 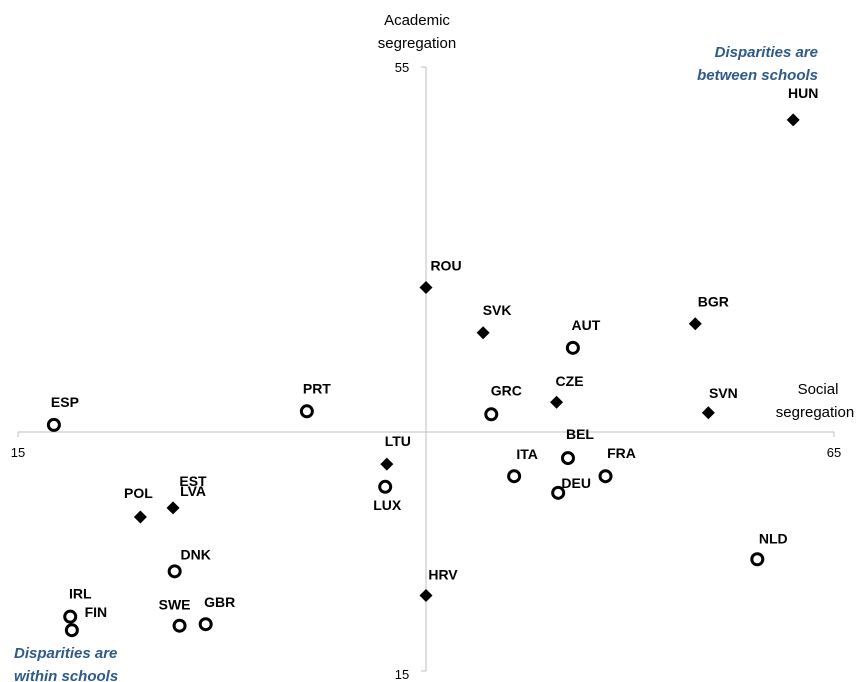 I want to click on y-axis-title-line2: segregation, so click(x=417, y=43).